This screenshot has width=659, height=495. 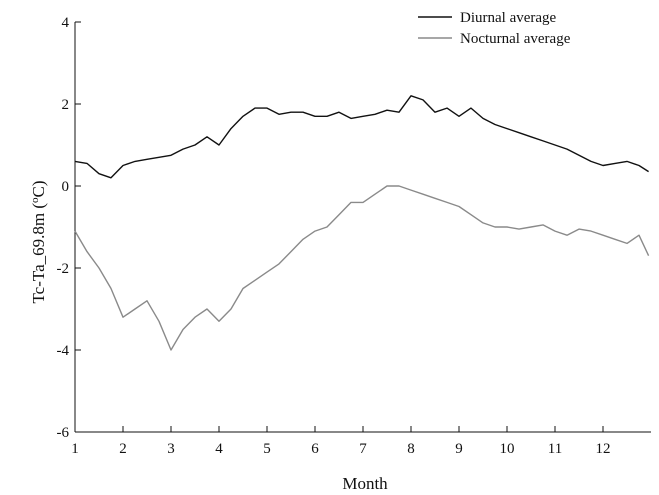 What do you see at coordinates (459, 449) in the screenshot?
I see `x-tick-label: 9` at bounding box center [459, 449].